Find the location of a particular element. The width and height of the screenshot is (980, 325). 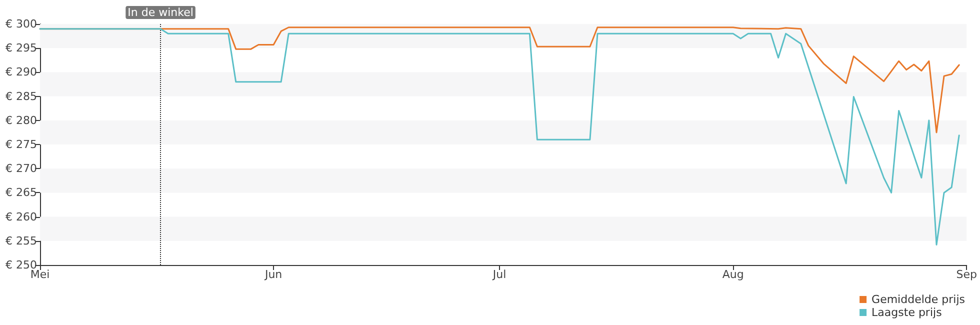

y-tick-label: € 290 is located at coordinates (21, 72).